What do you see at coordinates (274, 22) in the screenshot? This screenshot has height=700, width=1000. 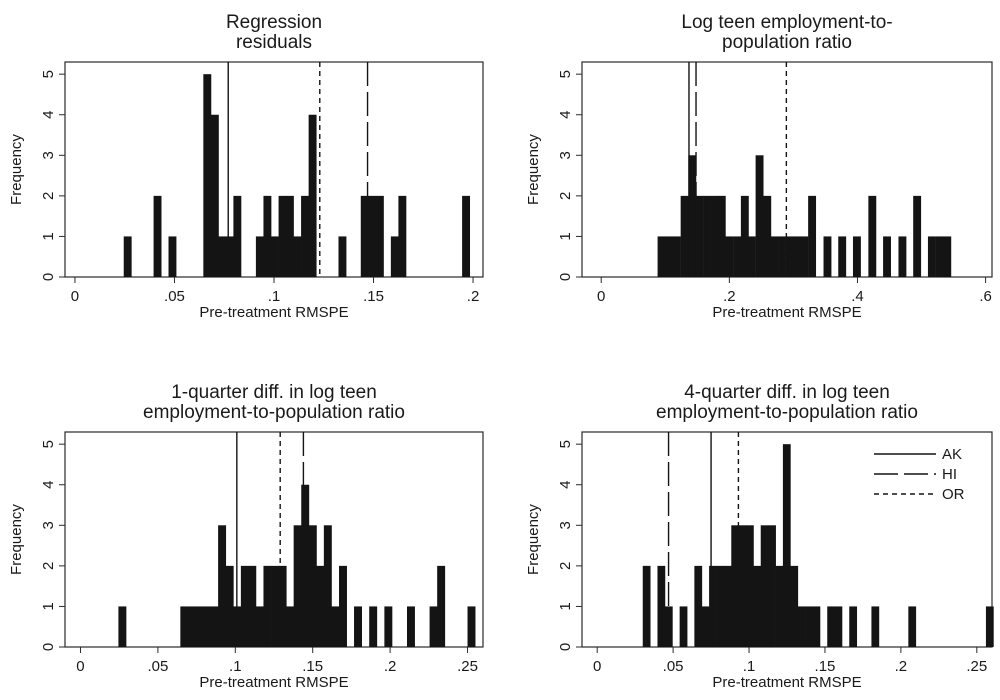 I see `panel-title: Regression` at bounding box center [274, 22].